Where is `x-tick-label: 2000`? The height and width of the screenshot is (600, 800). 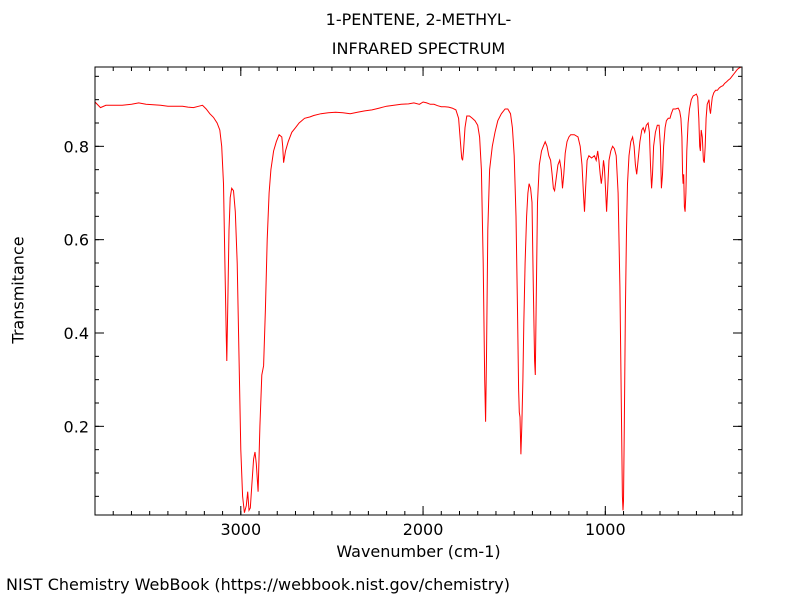
x-tick-label: 2000 is located at coordinates (423, 529).